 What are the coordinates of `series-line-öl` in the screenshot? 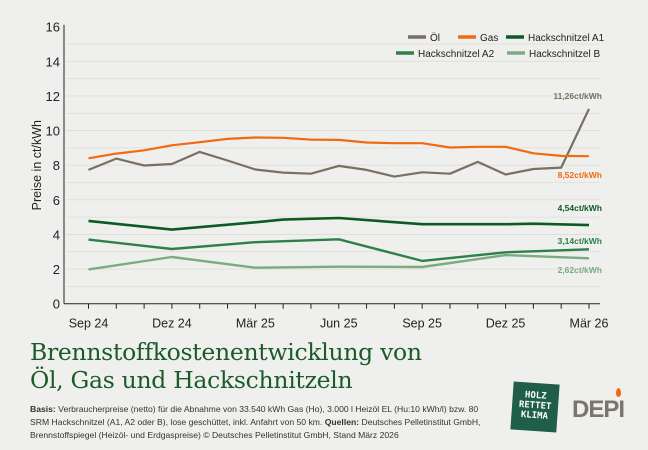 It's located at (339, 143).